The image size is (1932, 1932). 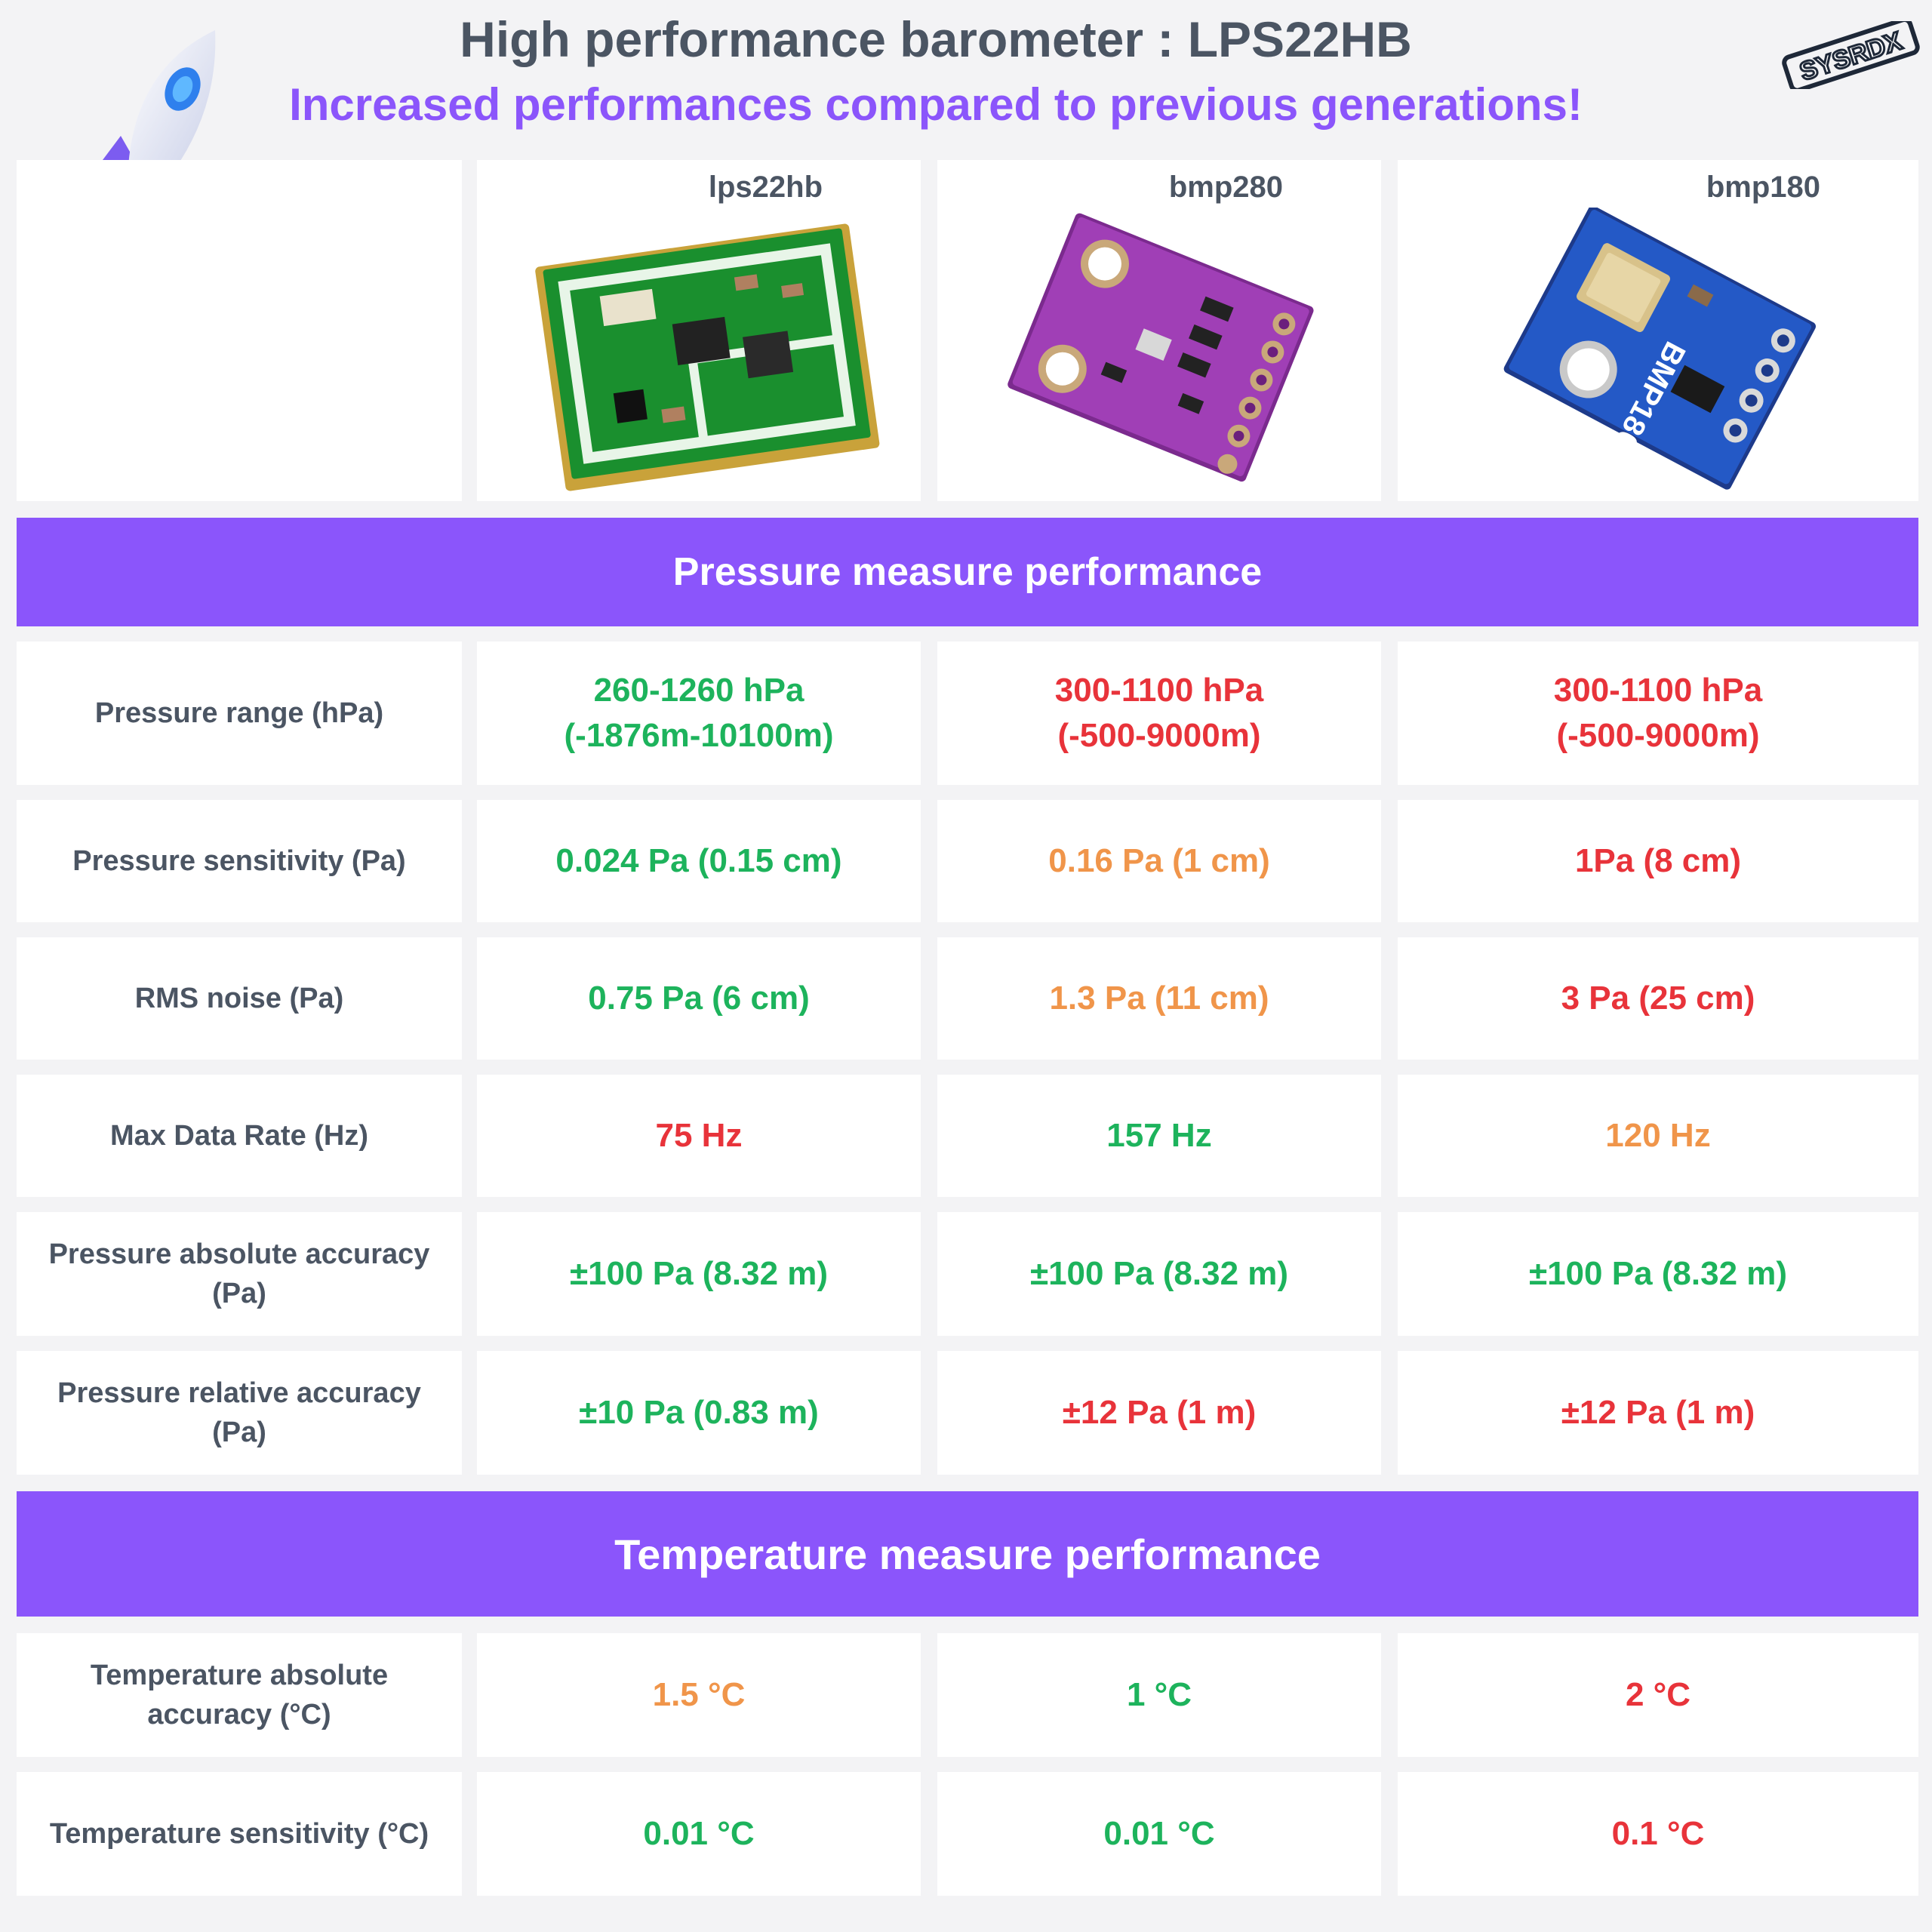 I want to click on corner-empty-cell, so click(x=239, y=330).